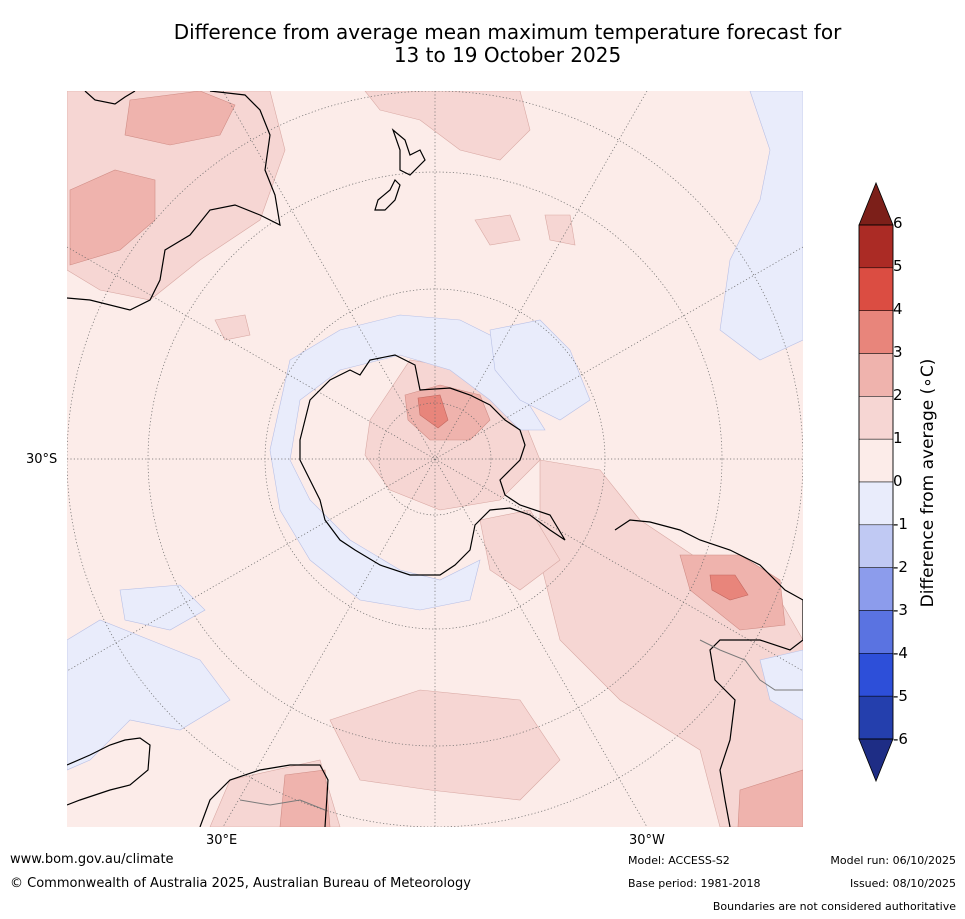  Describe the element at coordinates (900, 567) in the screenshot. I see `colorbar-tick: -2` at that location.